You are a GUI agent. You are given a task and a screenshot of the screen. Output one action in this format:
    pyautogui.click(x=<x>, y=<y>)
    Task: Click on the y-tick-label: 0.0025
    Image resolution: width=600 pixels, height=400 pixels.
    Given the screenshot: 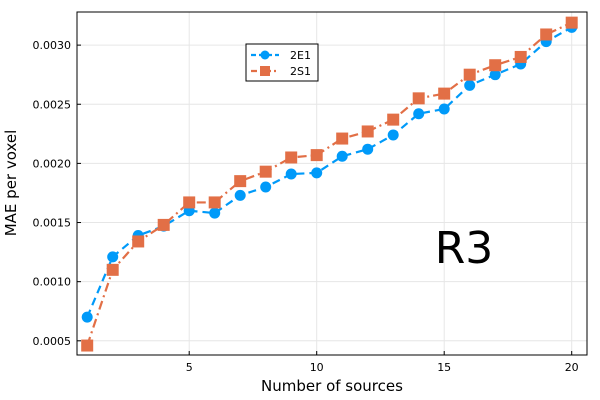 What is the action you would take?
    pyautogui.click(x=52, y=104)
    